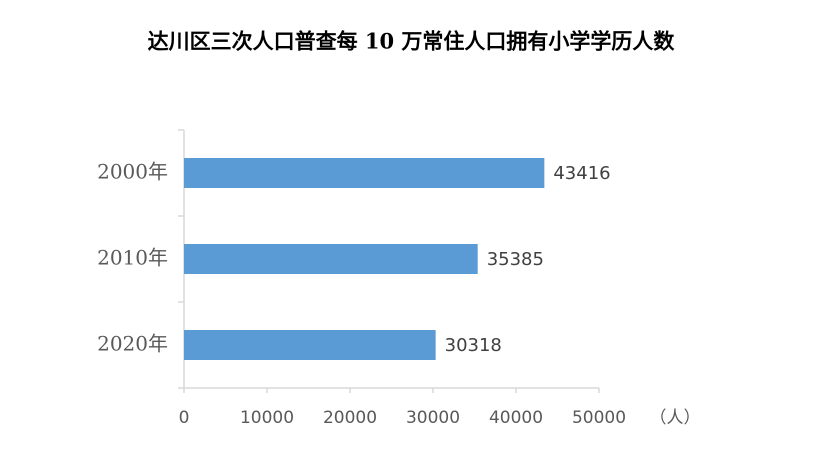 This screenshot has width=822, height=454. Describe the element at coordinates (132, 344) in the screenshot. I see `y-tick-label: 2020年` at that location.